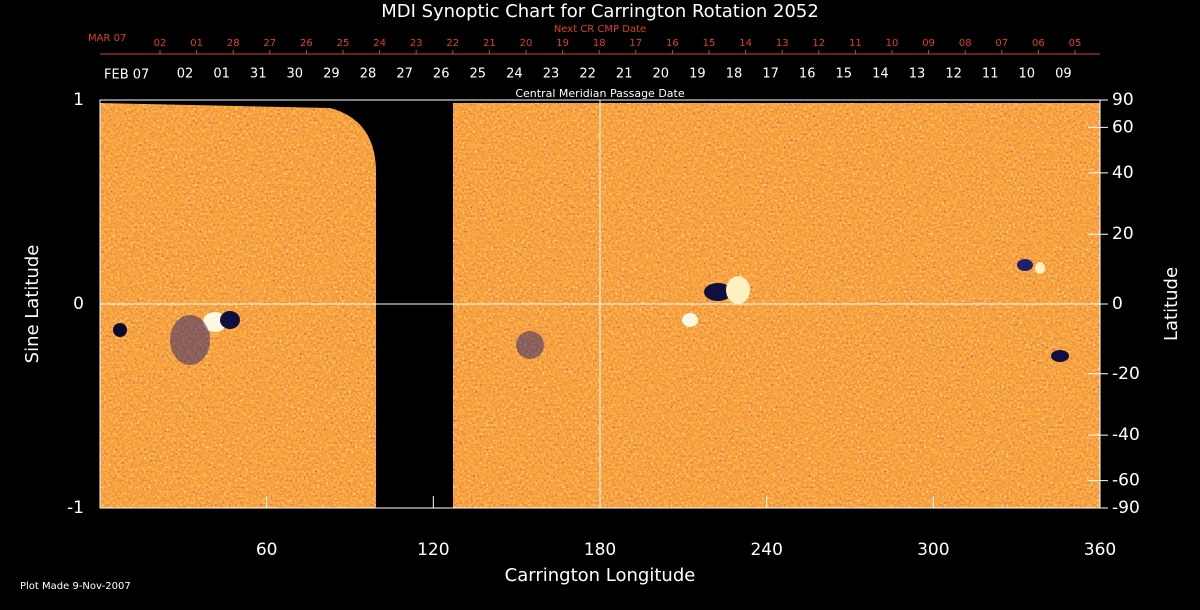  Describe the element at coordinates (1001, 43) in the screenshot. I see `top-date: 07` at that location.